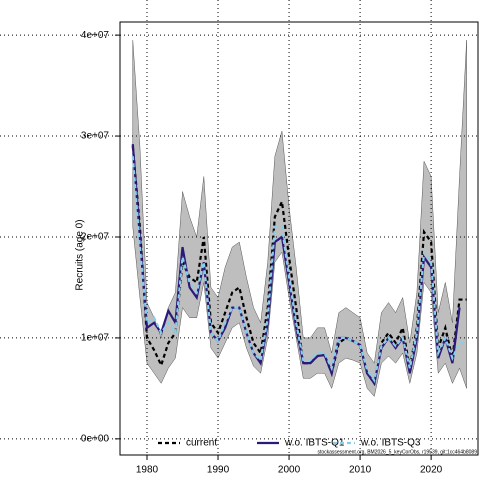  What do you see at coordinates (360, 470) in the screenshot?
I see `x-tick-label: 2010` at bounding box center [360, 470].